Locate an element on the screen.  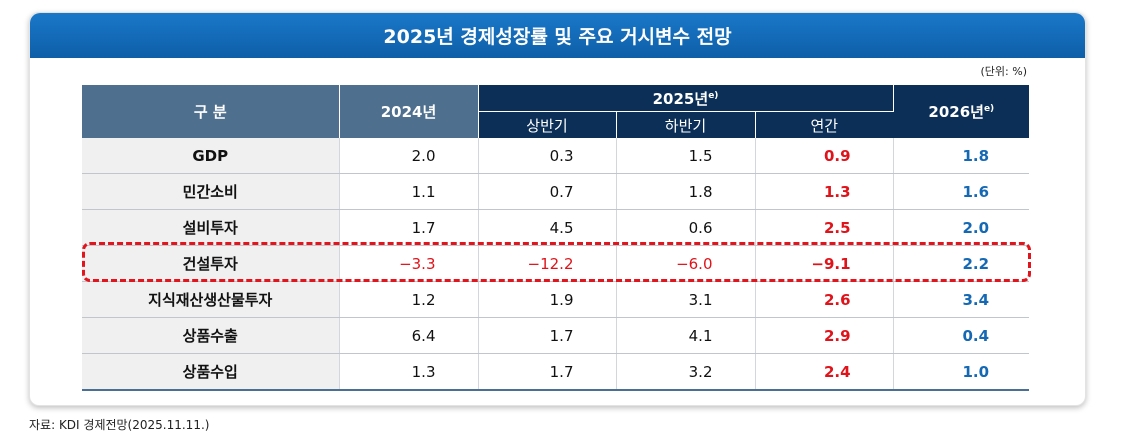
header-2024: 2024년 is located at coordinates (409, 111).